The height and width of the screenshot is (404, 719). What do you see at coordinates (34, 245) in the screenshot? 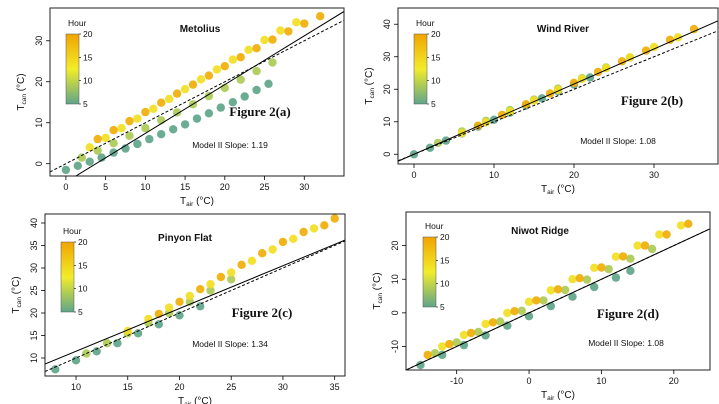
I see `y-tick-label: 35` at bounding box center [34, 245].